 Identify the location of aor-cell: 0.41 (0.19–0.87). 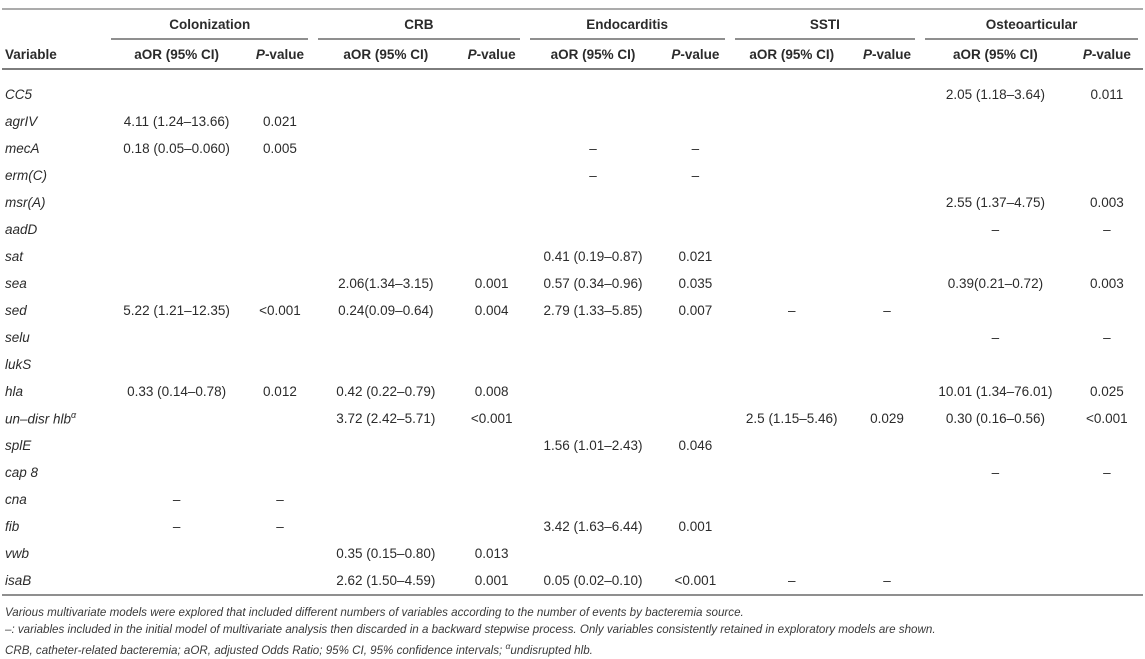
(593, 256).